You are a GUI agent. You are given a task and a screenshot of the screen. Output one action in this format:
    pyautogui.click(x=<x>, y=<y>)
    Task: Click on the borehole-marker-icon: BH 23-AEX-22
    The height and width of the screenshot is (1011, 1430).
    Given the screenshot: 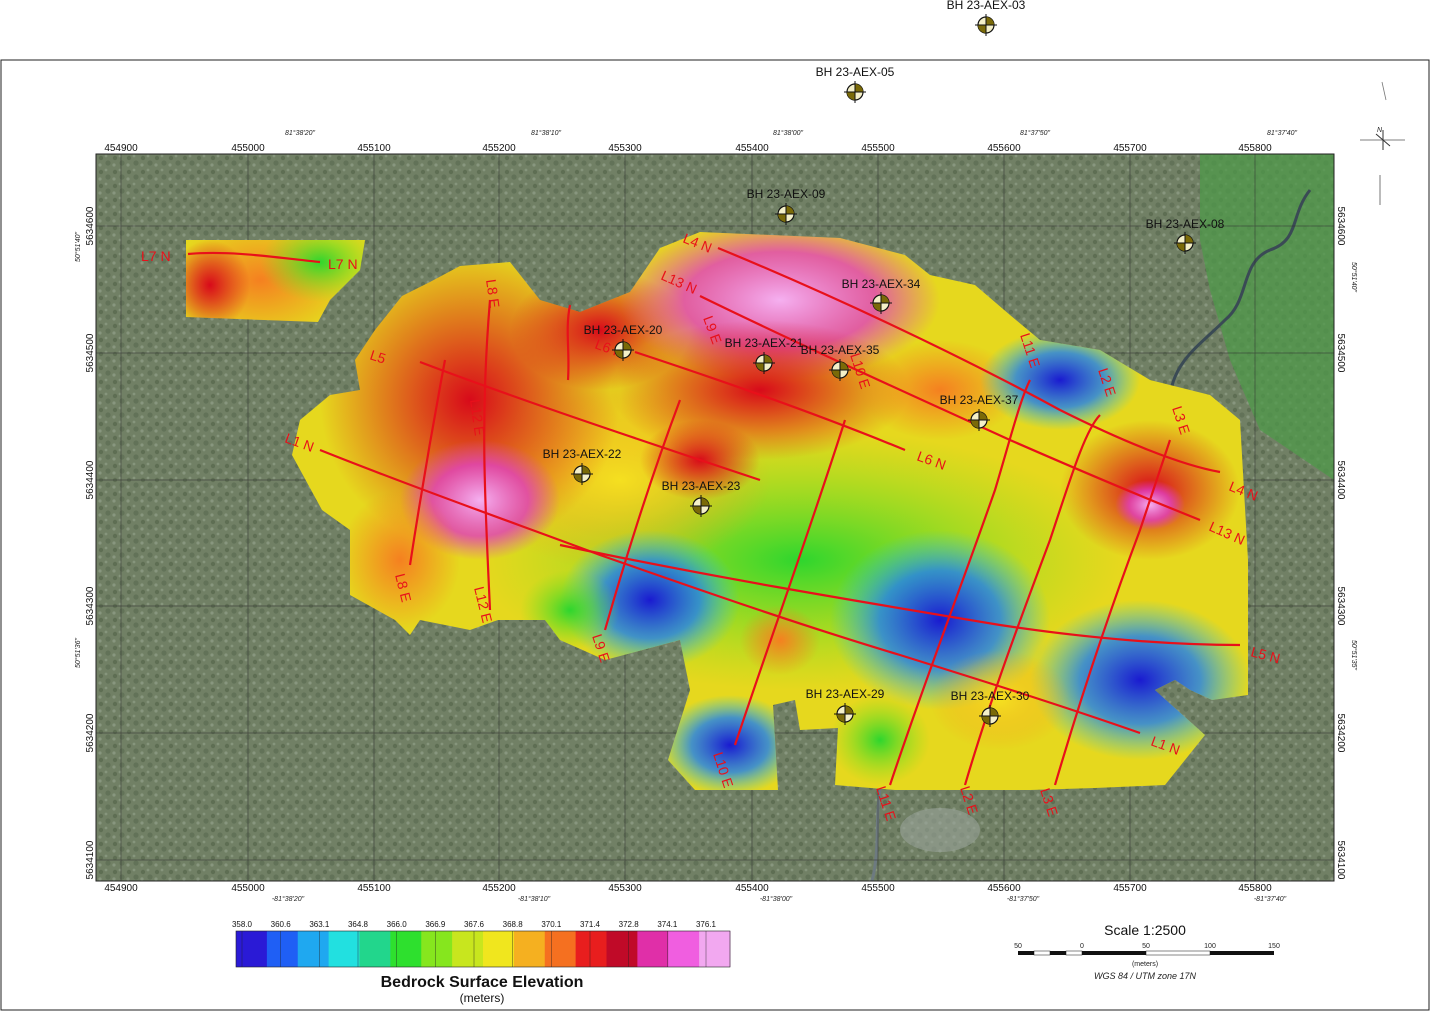 What is the action you would take?
    pyautogui.click(x=582, y=466)
    